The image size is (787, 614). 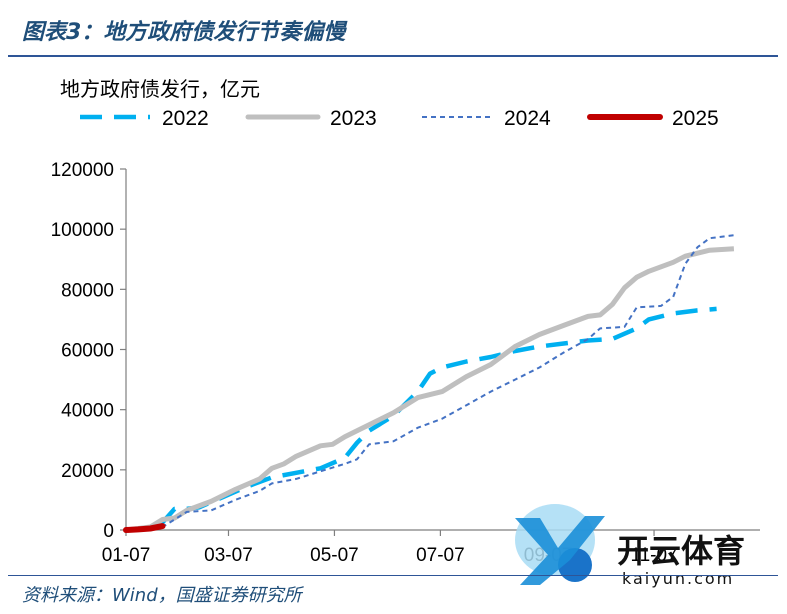 What do you see at coordinates (82, 170) in the screenshot?
I see `y-tick-label: 120000` at bounding box center [82, 170].